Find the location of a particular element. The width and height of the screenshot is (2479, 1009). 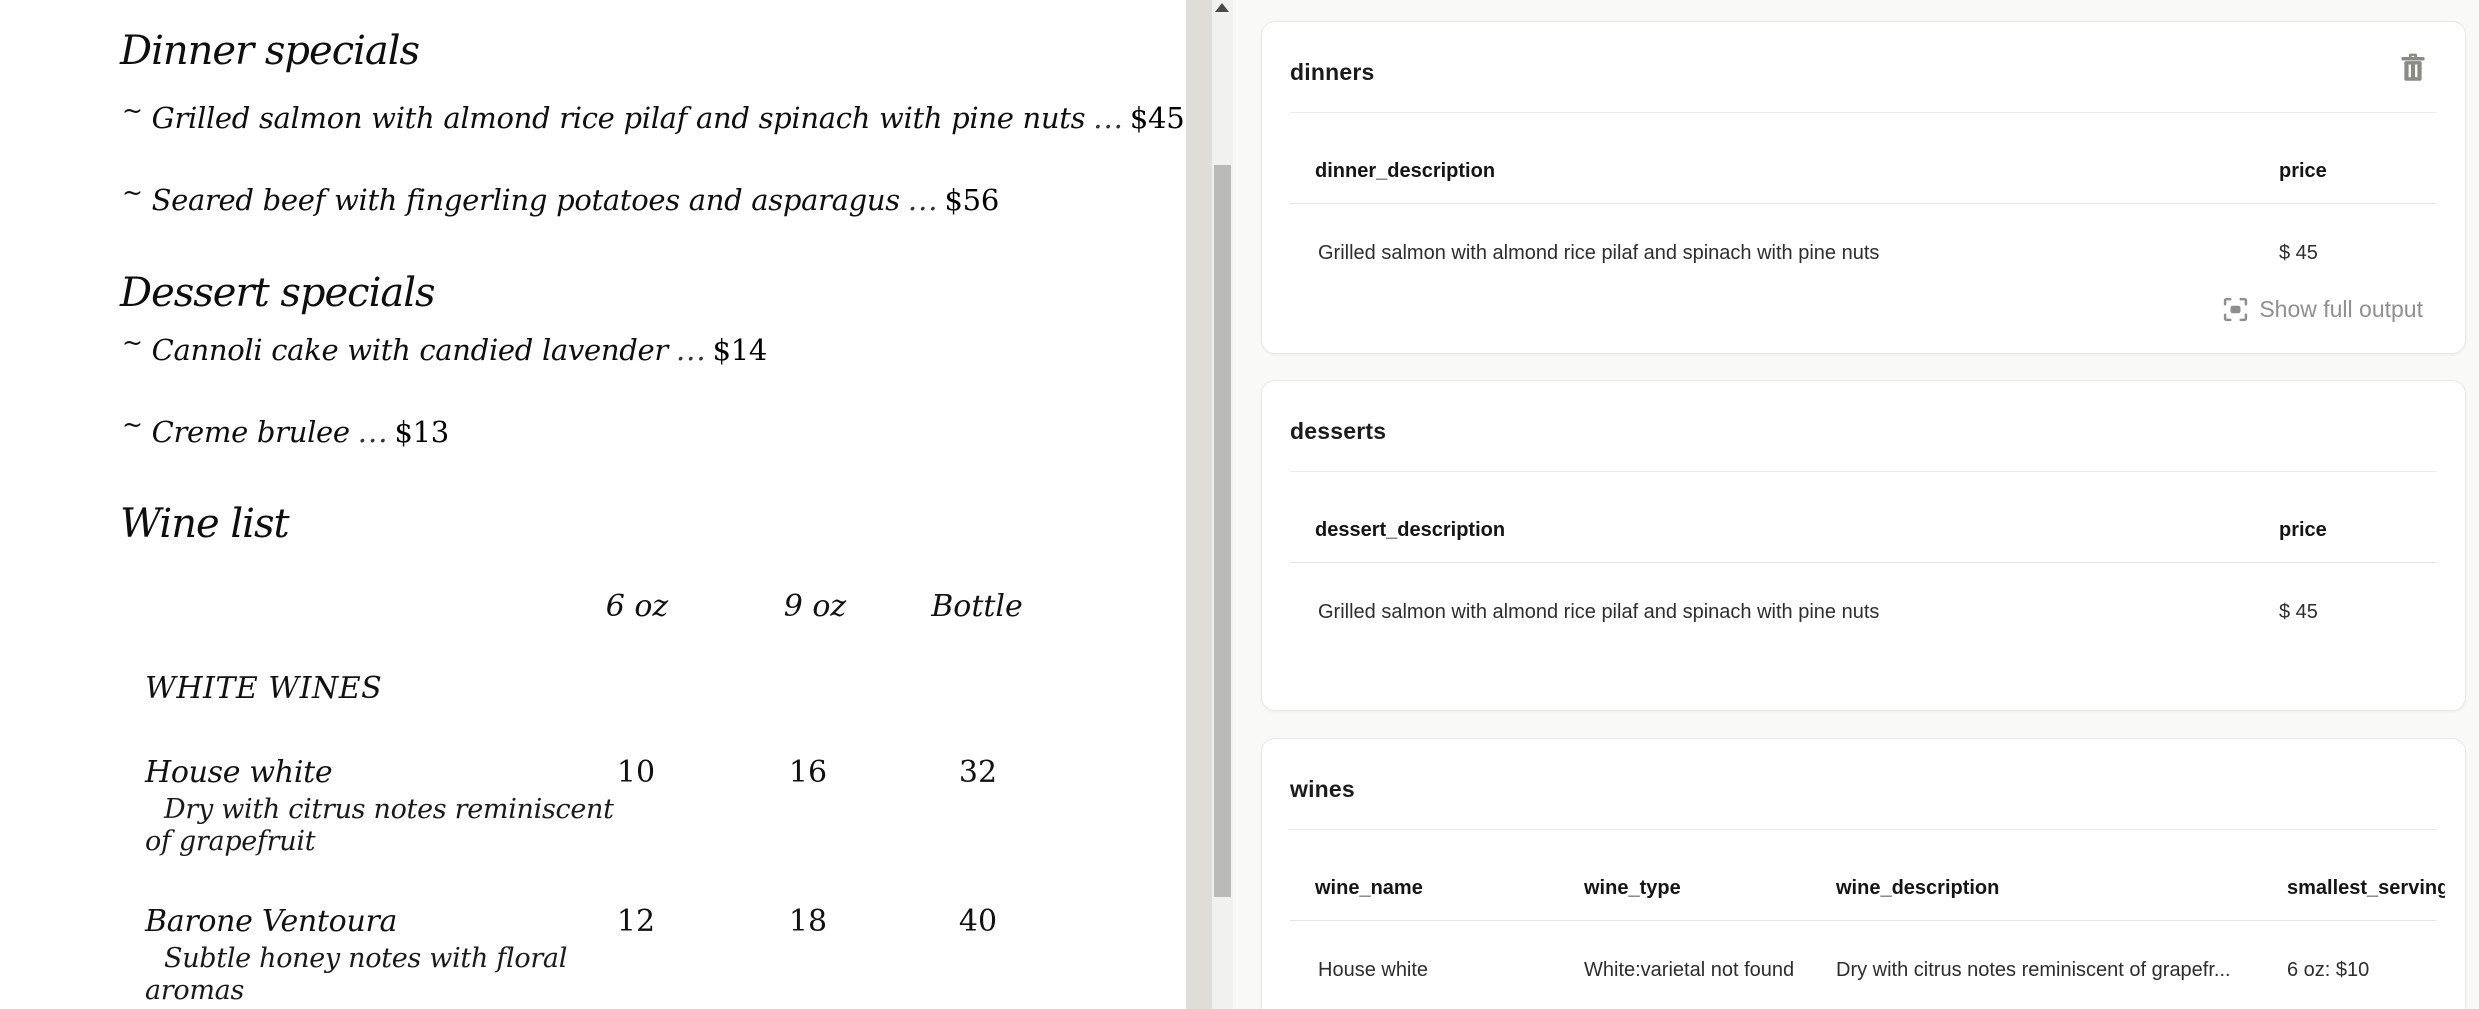

column-header-dinner-description: dinner_description is located at coordinates (1405, 171).